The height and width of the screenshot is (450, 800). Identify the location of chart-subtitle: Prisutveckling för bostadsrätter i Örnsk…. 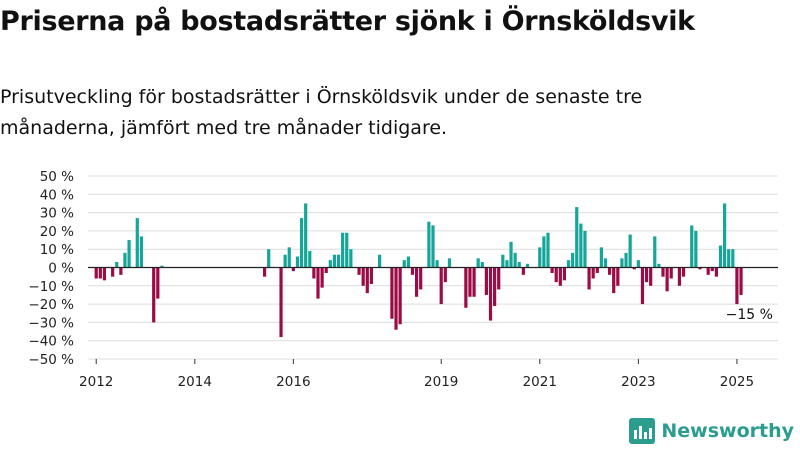
(321, 112).